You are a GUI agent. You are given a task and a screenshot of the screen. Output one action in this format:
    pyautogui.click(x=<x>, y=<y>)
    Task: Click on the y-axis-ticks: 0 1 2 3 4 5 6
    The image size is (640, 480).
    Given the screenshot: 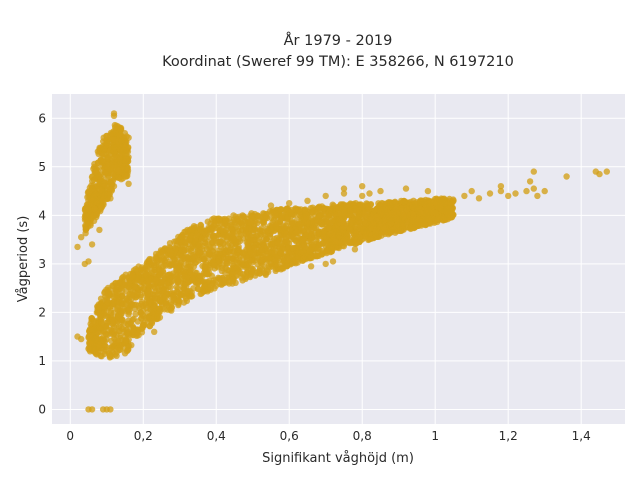 What is the action you would take?
    pyautogui.click(x=42, y=263)
    